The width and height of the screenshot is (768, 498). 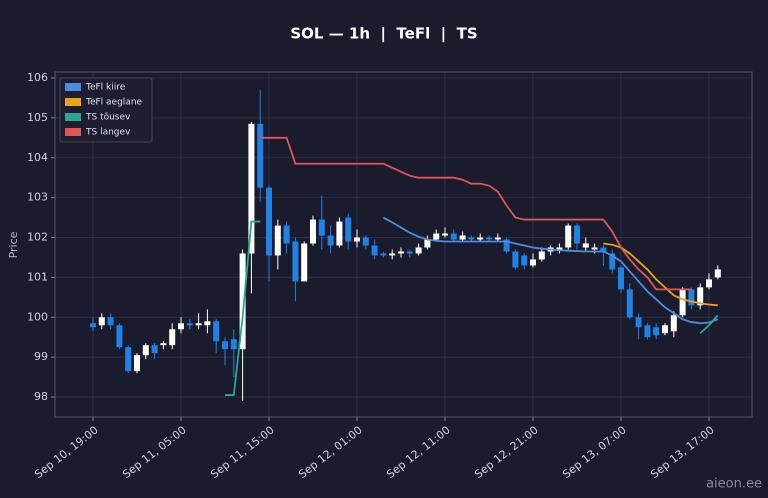 I want to click on chart-title: SOL — 1h | TeFl | TS, so click(x=383, y=34).